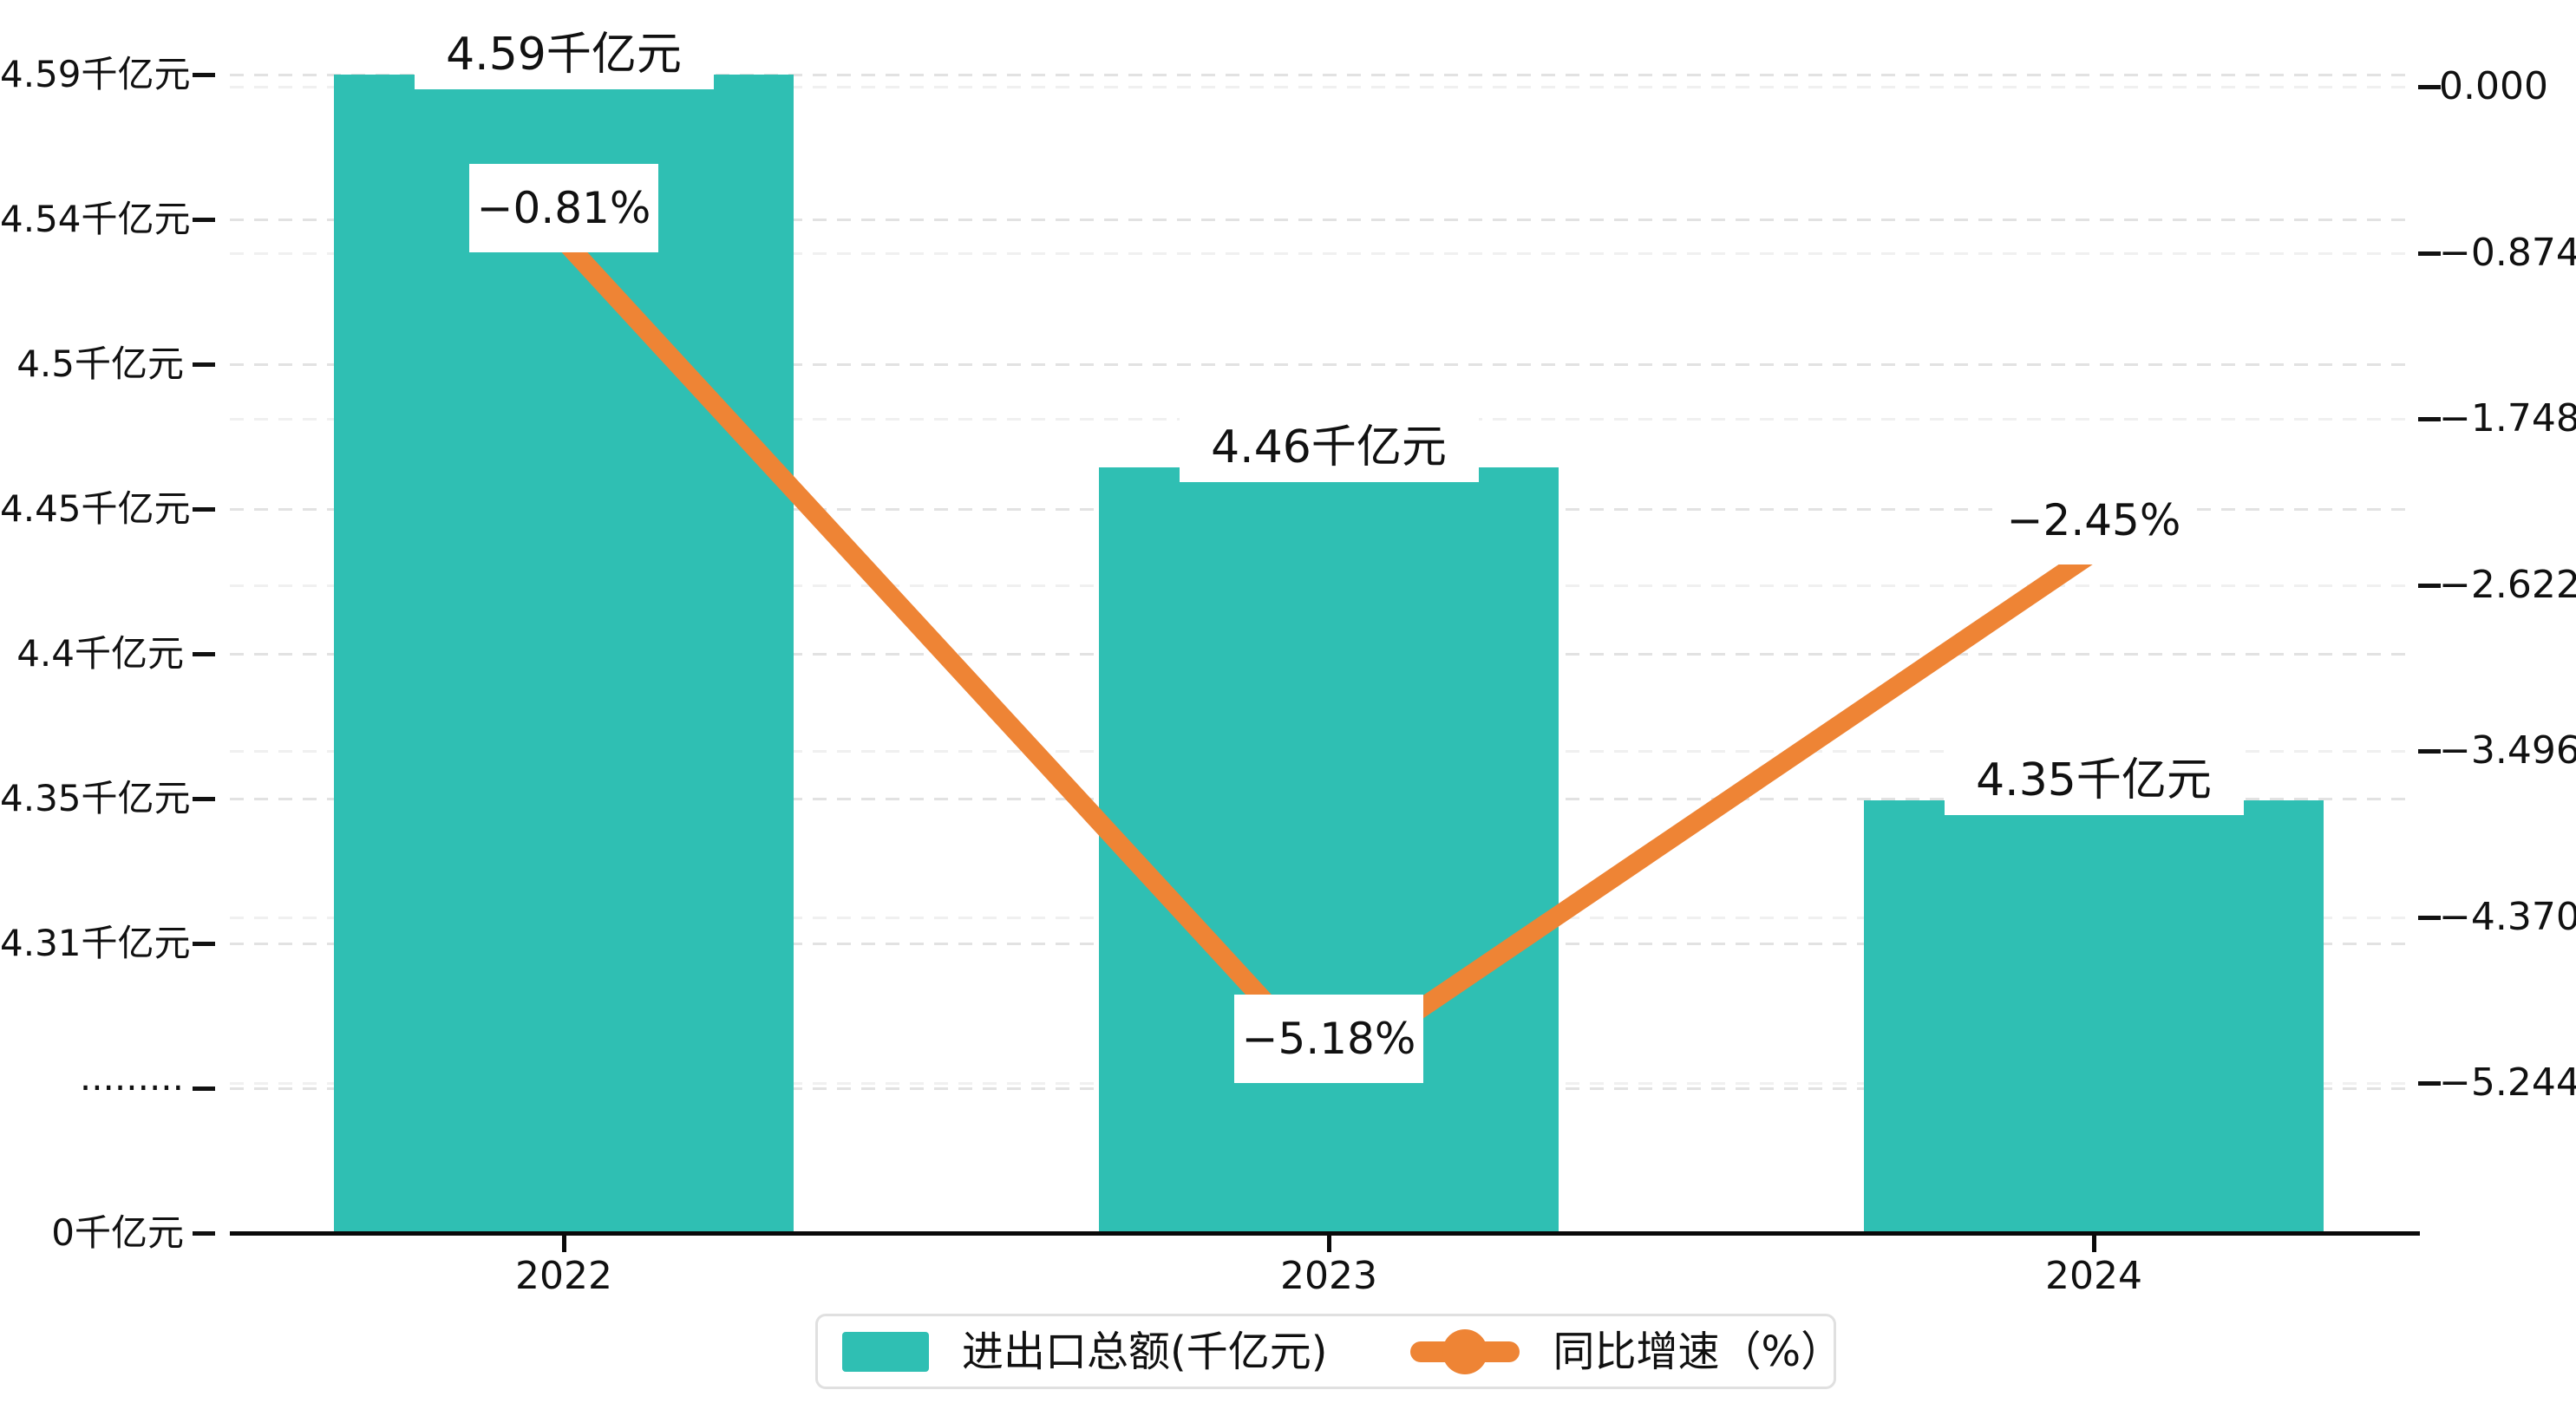 This screenshot has width=2576, height=1416. I want to click on y-axis-left-tick-label: 4.5千亿元, so click(100, 364).